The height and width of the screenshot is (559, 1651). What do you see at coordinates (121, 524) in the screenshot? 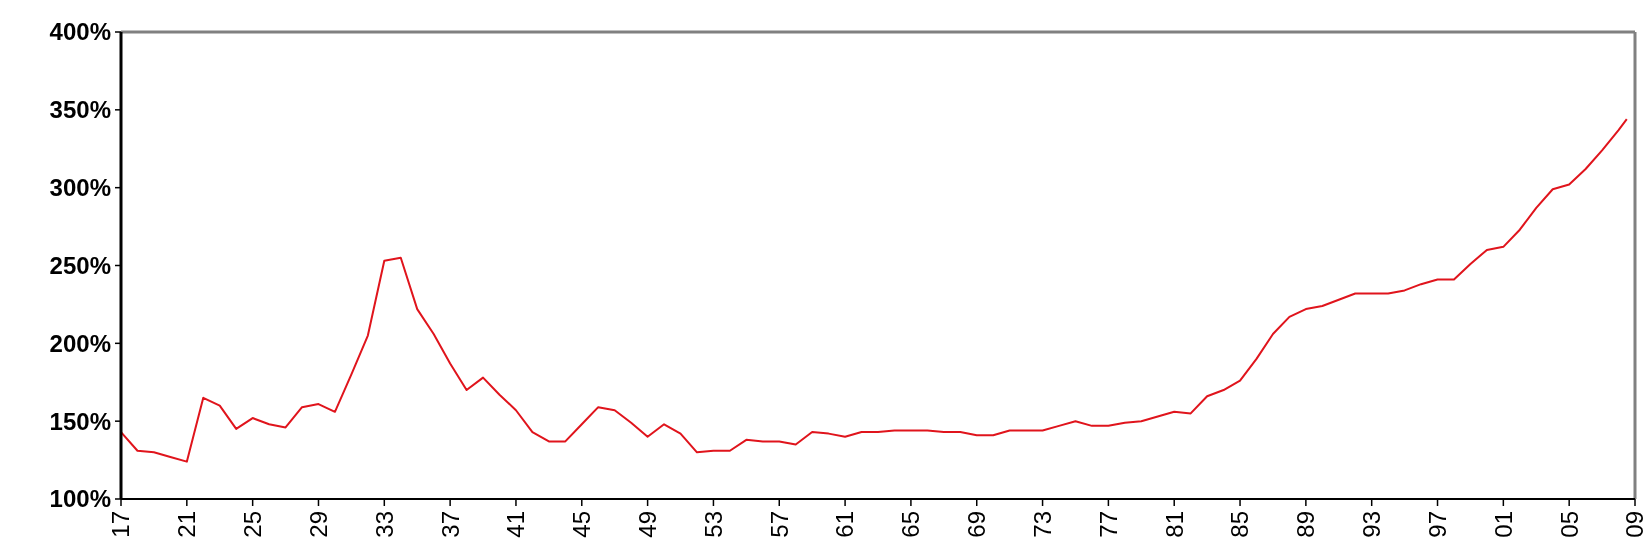
I see `x-tick-label: 17` at bounding box center [121, 524].